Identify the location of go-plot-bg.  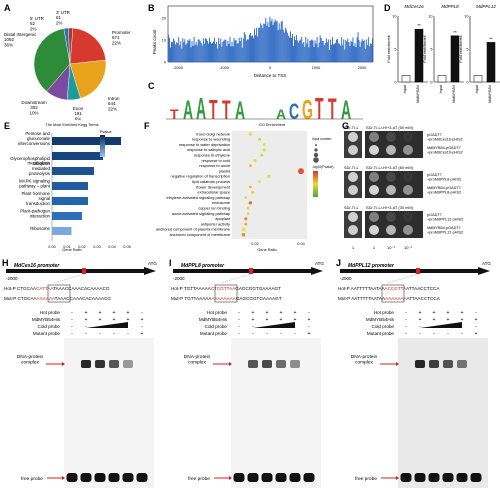
(269, 185).